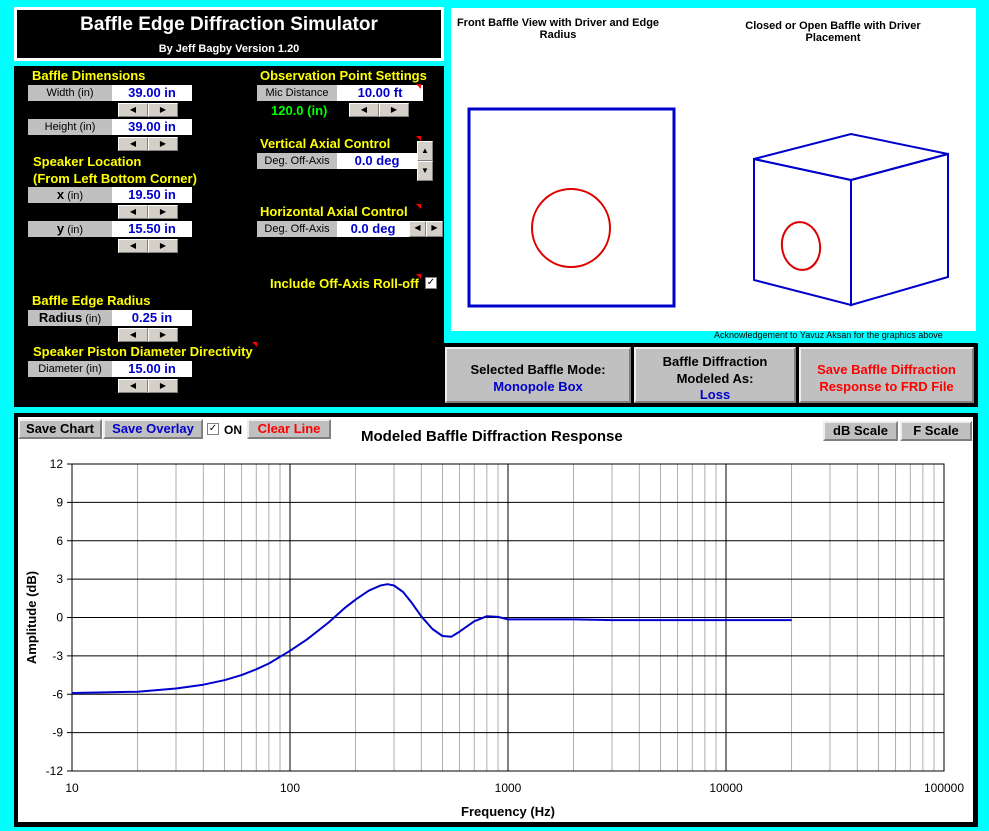 This screenshot has height=831, width=989. Describe the element at coordinates (133, 246) in the screenshot. I see `y-decrease-button: ◀` at that location.